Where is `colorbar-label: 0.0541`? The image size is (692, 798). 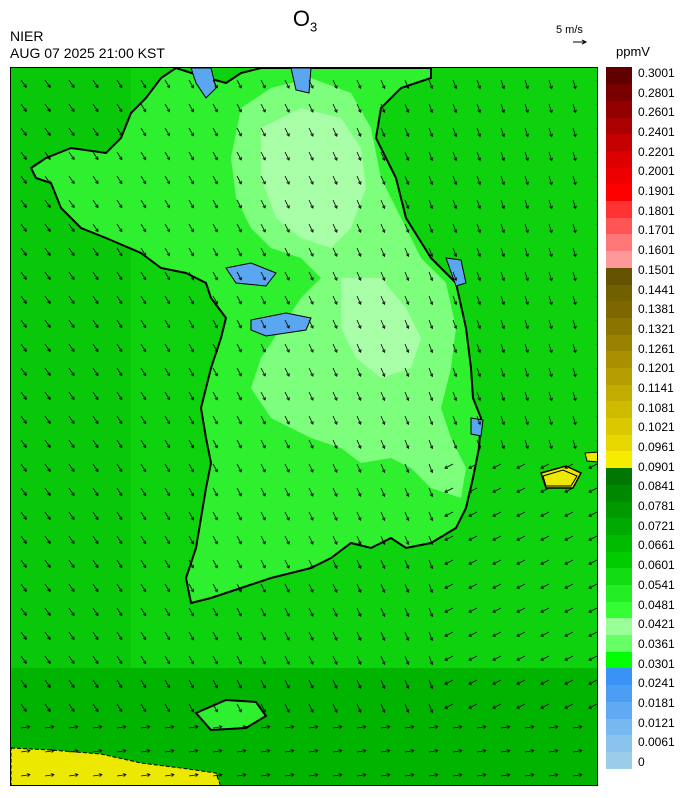
colorbar-label: 0.0541 is located at coordinates (656, 584).